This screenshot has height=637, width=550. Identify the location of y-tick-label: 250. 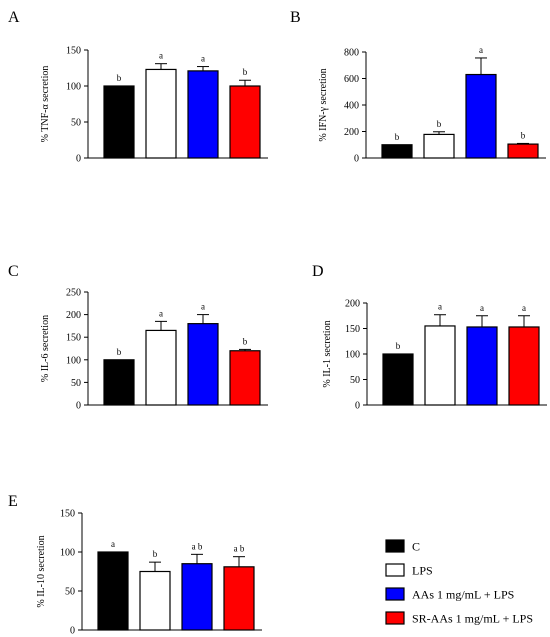
(73, 293).